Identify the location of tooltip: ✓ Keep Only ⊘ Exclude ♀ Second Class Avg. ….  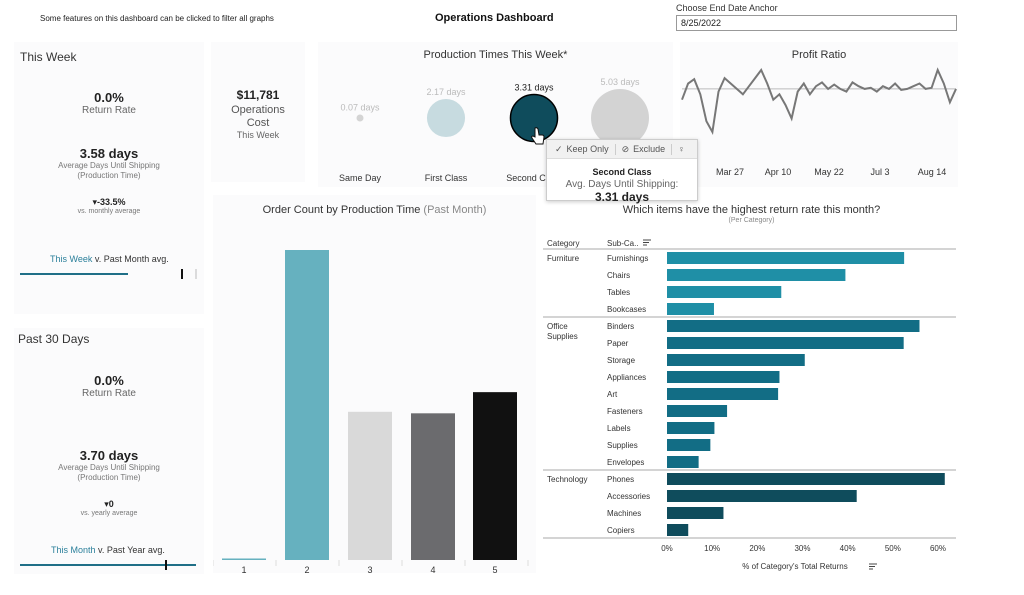
(622, 171).